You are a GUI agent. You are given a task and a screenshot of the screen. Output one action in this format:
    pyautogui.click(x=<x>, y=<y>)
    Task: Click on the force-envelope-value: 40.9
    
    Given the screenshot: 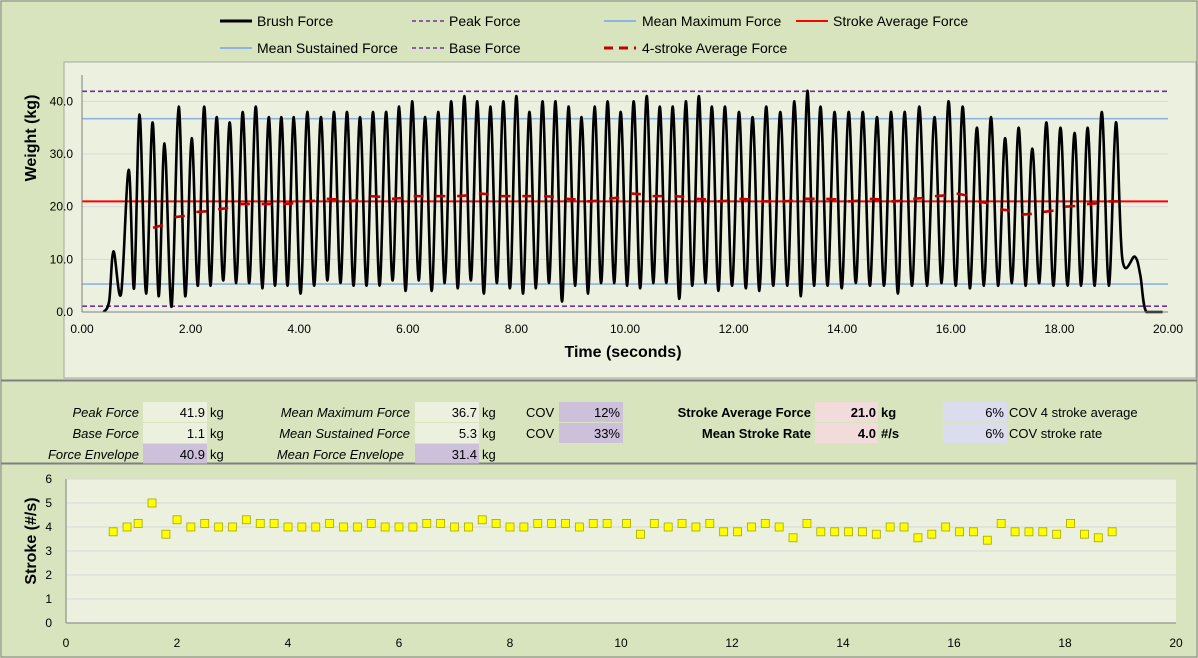 What is the action you would take?
    pyautogui.click(x=192, y=454)
    